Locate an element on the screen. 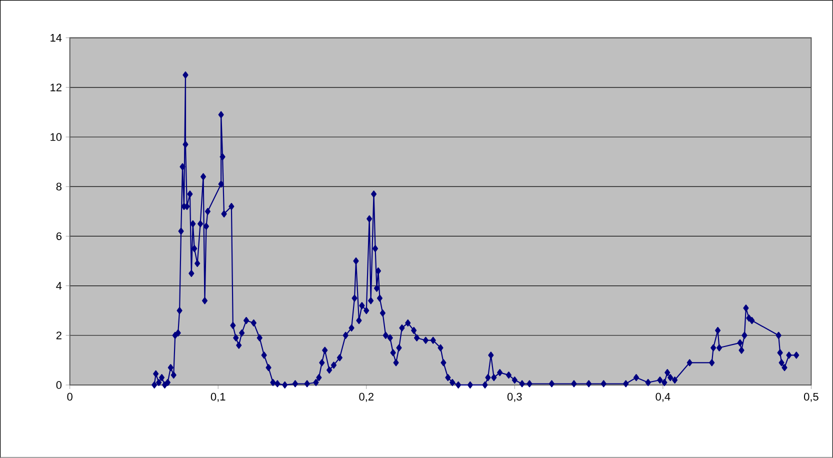 The width and height of the screenshot is (833, 458). x-tick-label: 0 is located at coordinates (69, 396).